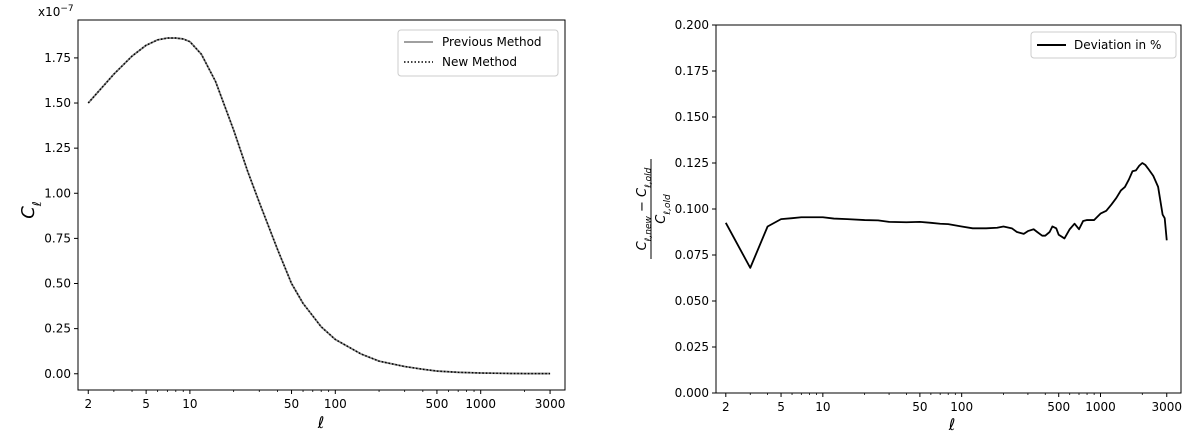  I want to click on left-offset-label: x10−7, so click(56, 11).